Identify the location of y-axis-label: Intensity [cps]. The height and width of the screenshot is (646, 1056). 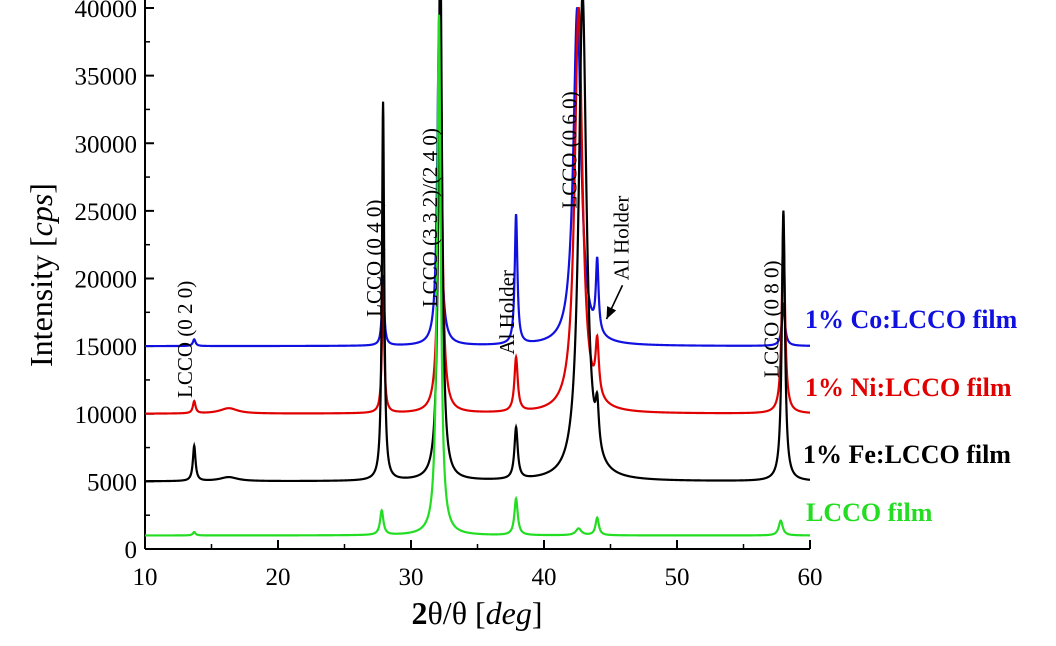
(41, 275).